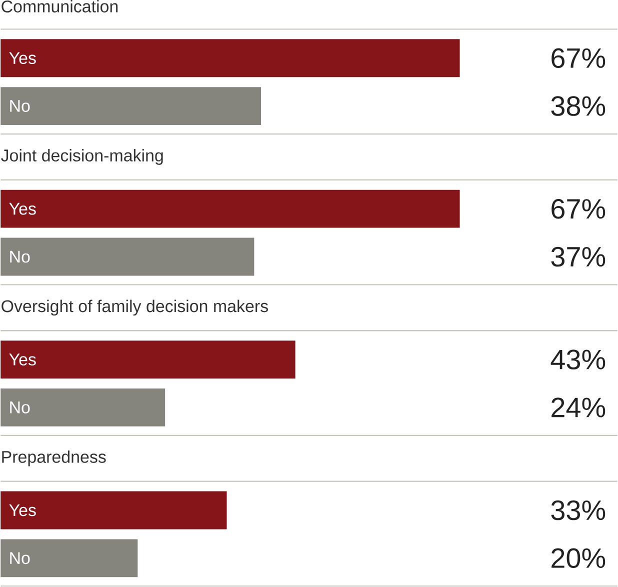 This screenshot has height=587, width=618. What do you see at coordinates (579, 558) in the screenshot?
I see `data-label: 20%` at bounding box center [579, 558].